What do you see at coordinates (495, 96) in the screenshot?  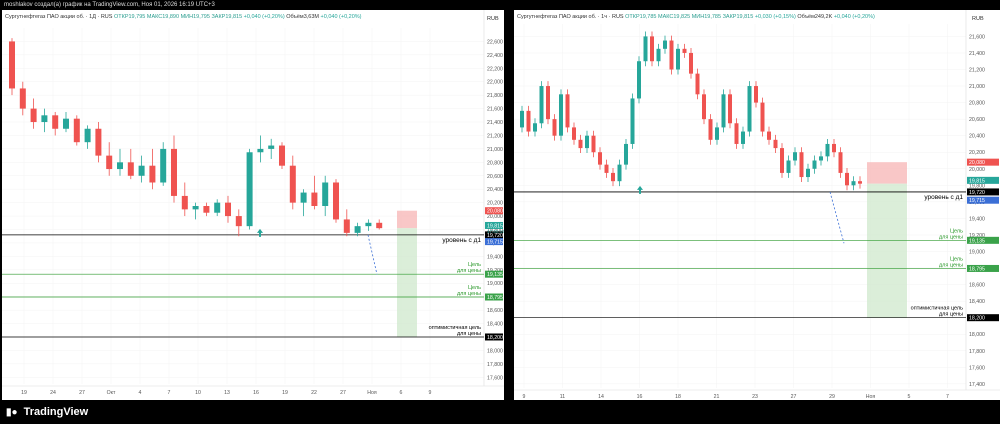 I see `y-tick-label: 21,800` at bounding box center [495, 96].